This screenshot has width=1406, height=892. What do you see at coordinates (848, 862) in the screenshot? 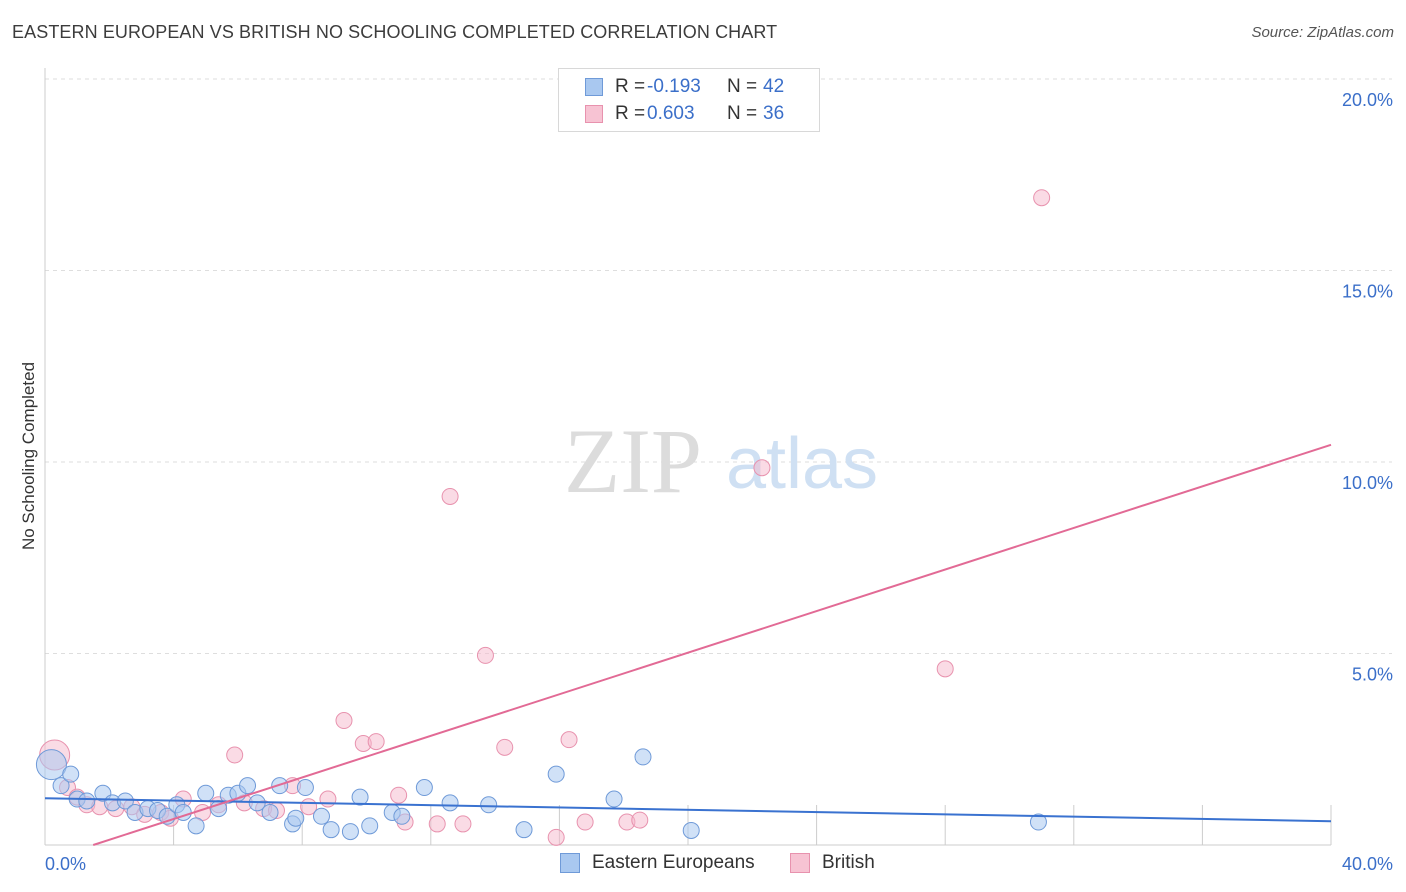
I see `legend-label: British` at bounding box center [848, 862].